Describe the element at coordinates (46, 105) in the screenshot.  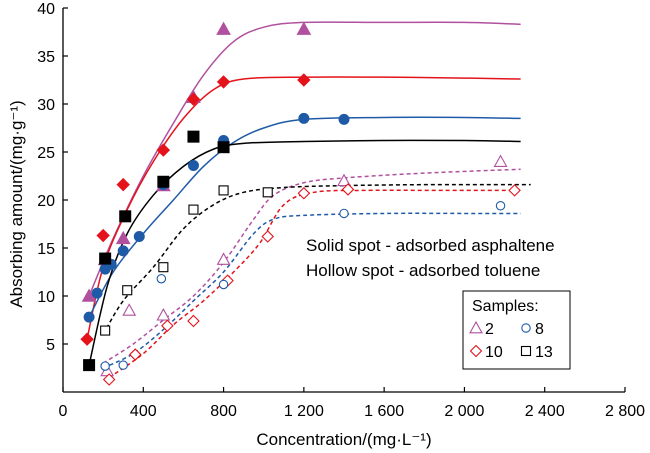
I see `y-tick-label: 30` at that location.